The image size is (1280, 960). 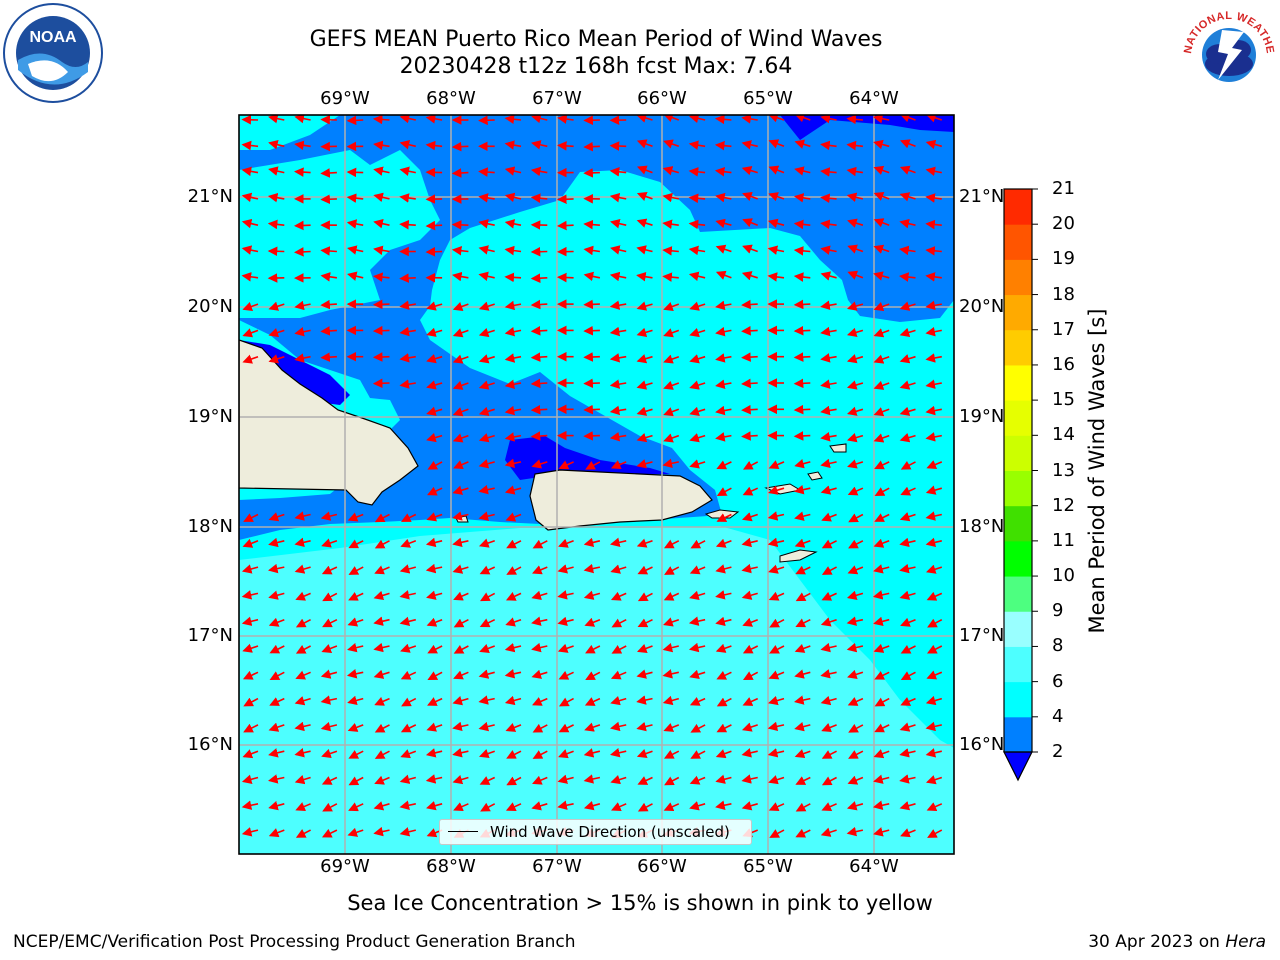 What do you see at coordinates (210, 744) in the screenshot?
I see `left-lat-tick: 16°N` at bounding box center [210, 744].